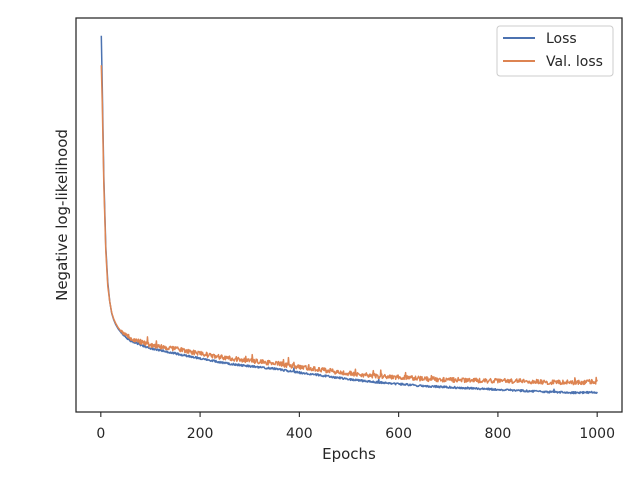 This screenshot has height=480, width=640. I want to click on legend: Loss Val. loss, so click(555, 51).